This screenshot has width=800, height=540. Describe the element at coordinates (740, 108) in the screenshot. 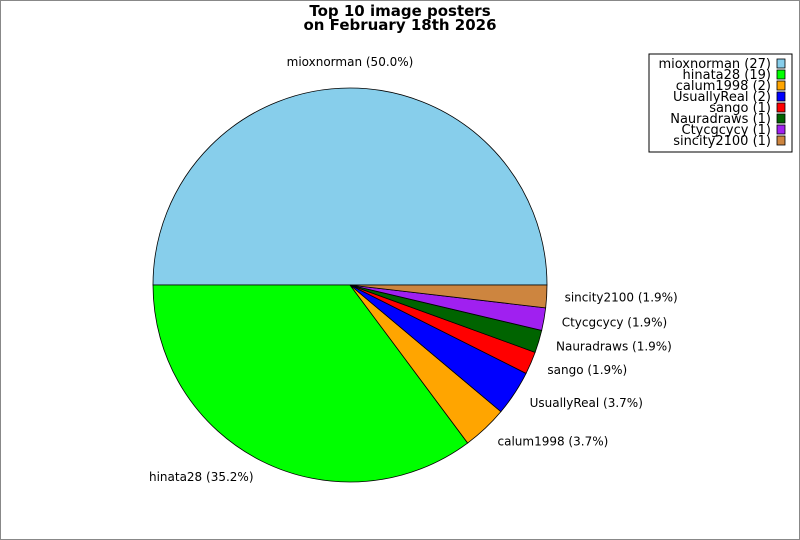

I see `legend-label-sango: sango (1)` at that location.